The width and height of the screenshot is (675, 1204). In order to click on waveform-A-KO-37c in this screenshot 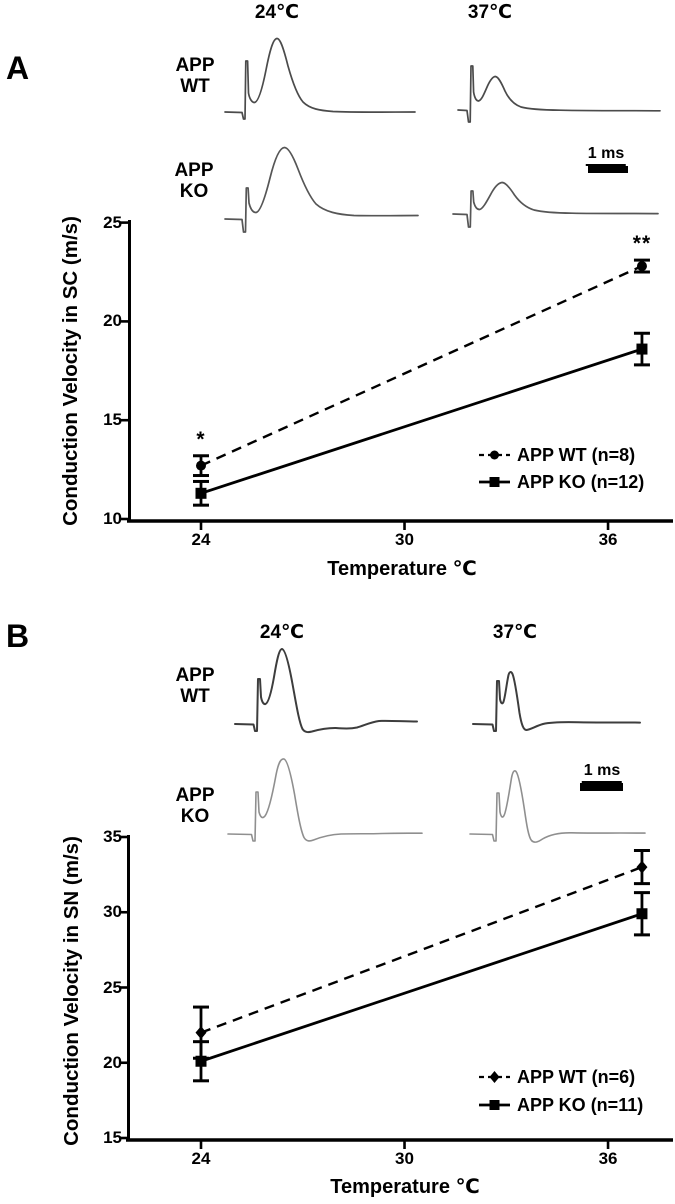, I will do `click(555, 204)`.